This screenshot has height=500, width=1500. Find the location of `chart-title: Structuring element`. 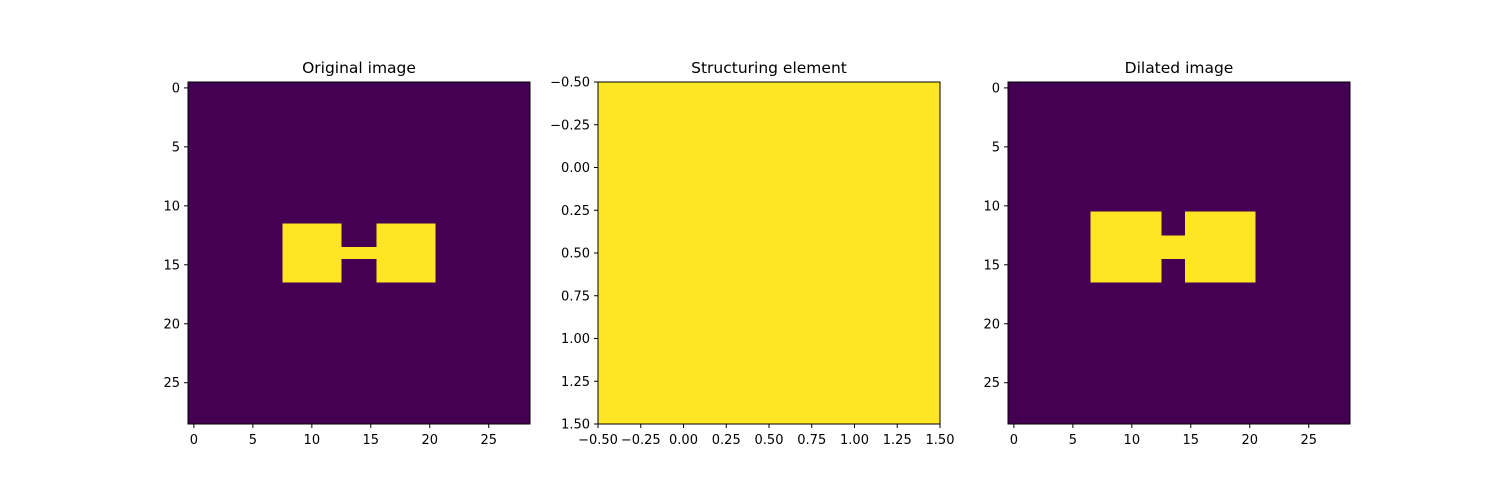

chart-title: Structuring element is located at coordinates (769, 68).